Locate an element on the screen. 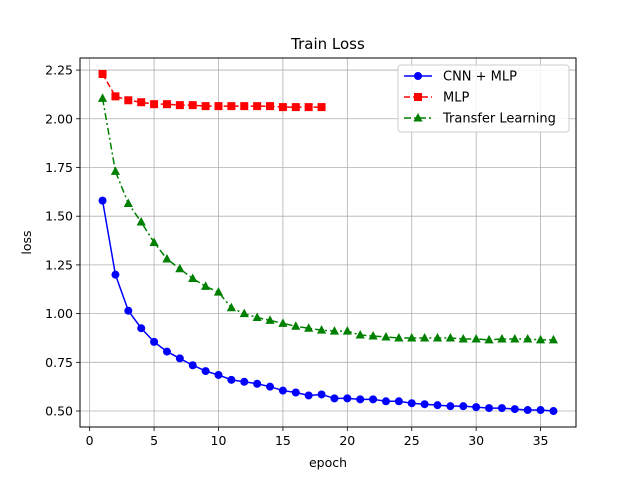 This screenshot has height=480, width=640. y-tick-label: 0.50 is located at coordinates (59, 411).